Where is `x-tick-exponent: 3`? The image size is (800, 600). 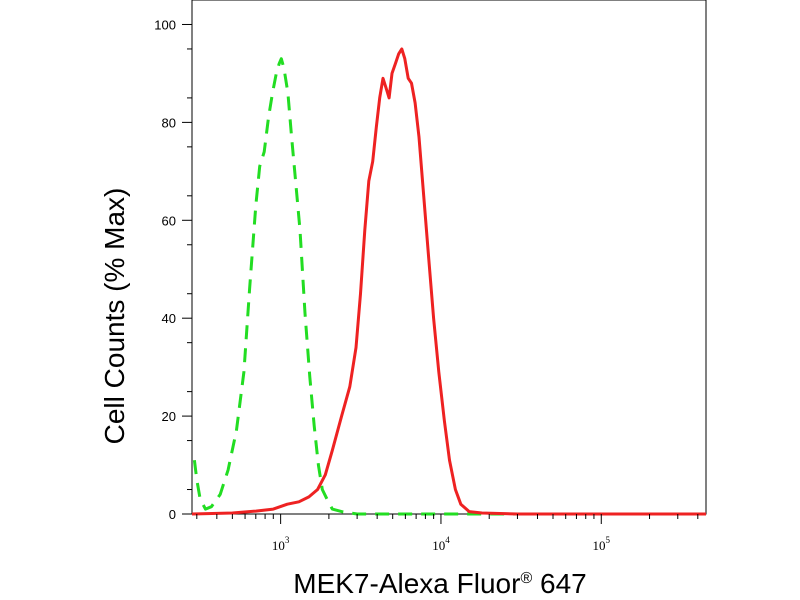
x-tick-exponent: 3 is located at coordinates (287, 540).